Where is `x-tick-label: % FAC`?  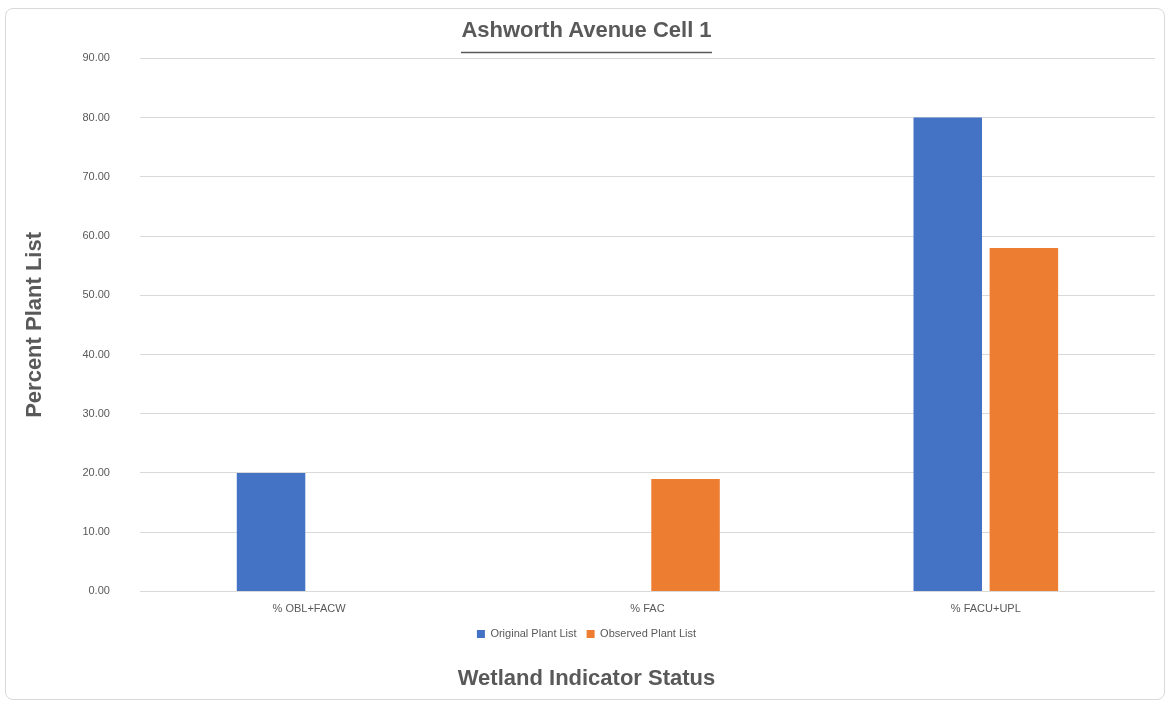
x-tick-label: % FAC is located at coordinates (647, 608).